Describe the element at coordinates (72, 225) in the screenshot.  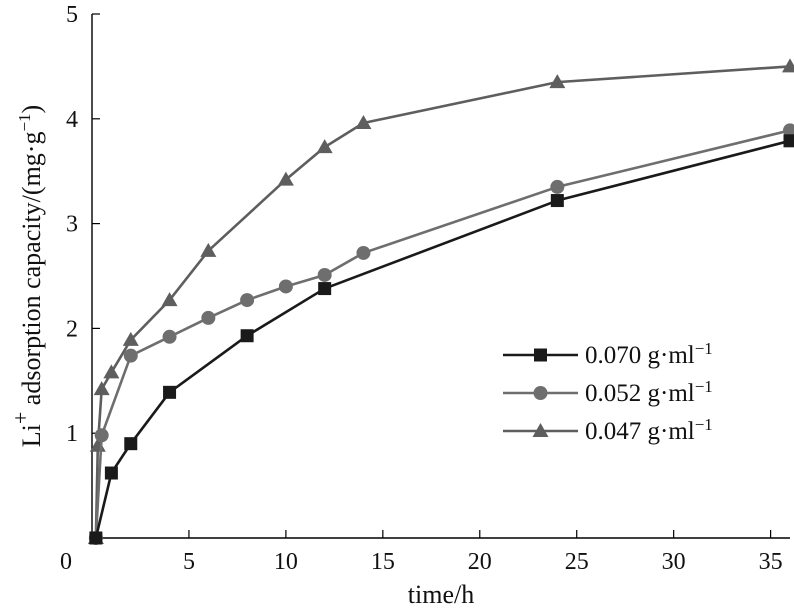
I see `y-tick-label: 3` at that location.